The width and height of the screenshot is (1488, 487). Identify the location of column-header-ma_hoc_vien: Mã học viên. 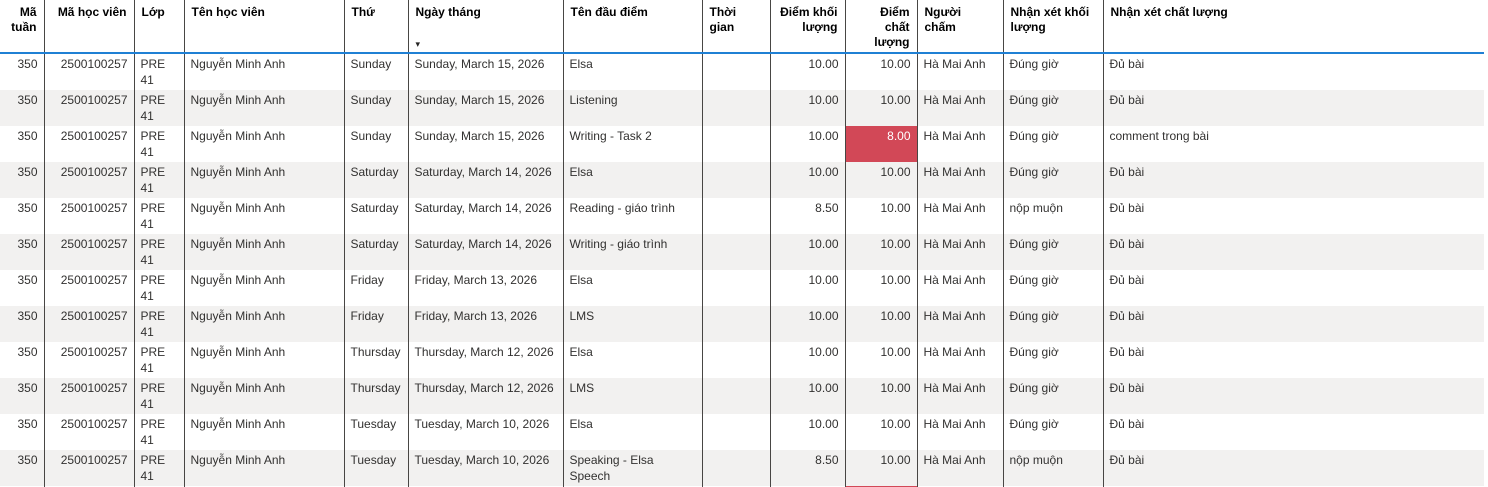
(88, 27).